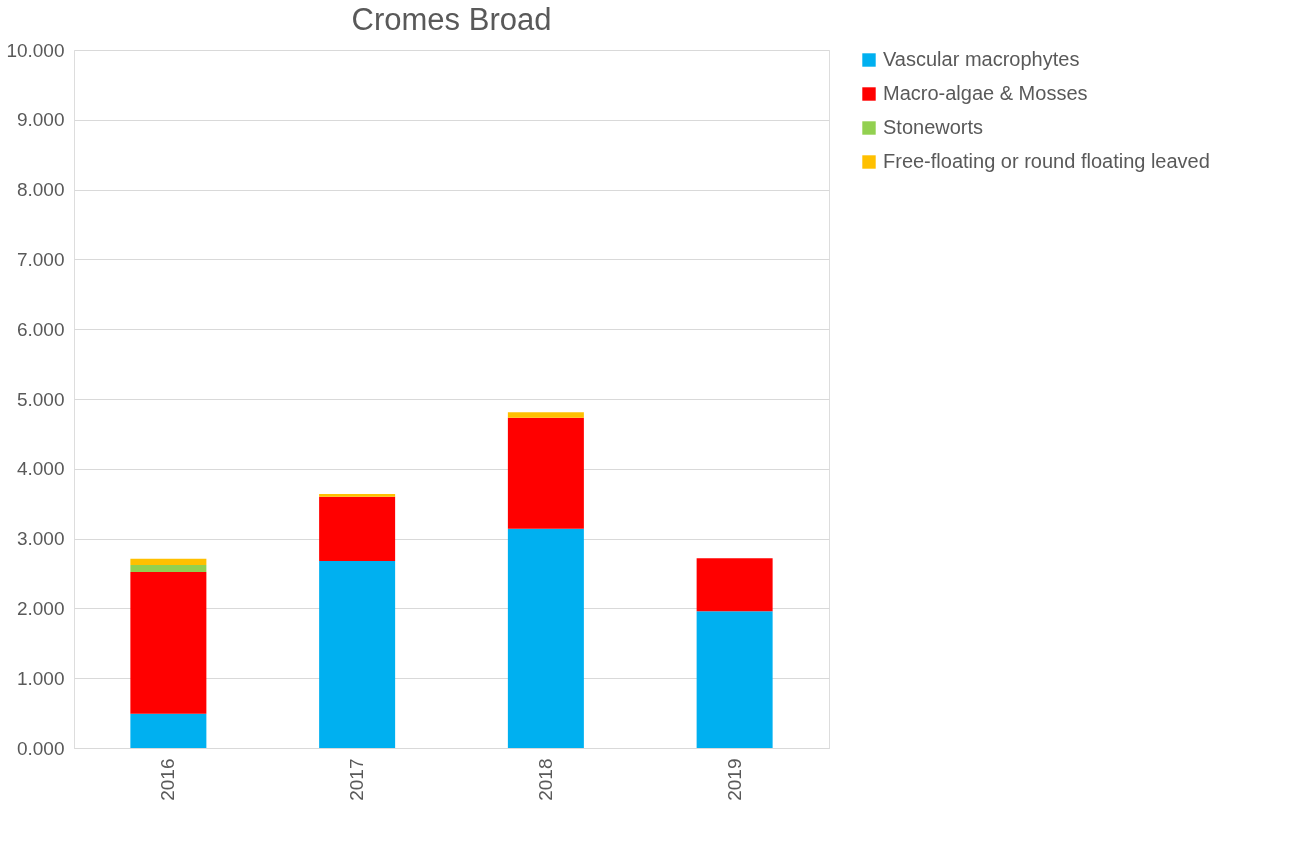 Image resolution: width=1316 pixels, height=868 pixels. I want to click on y-tick-label: 9.000, so click(40, 120).